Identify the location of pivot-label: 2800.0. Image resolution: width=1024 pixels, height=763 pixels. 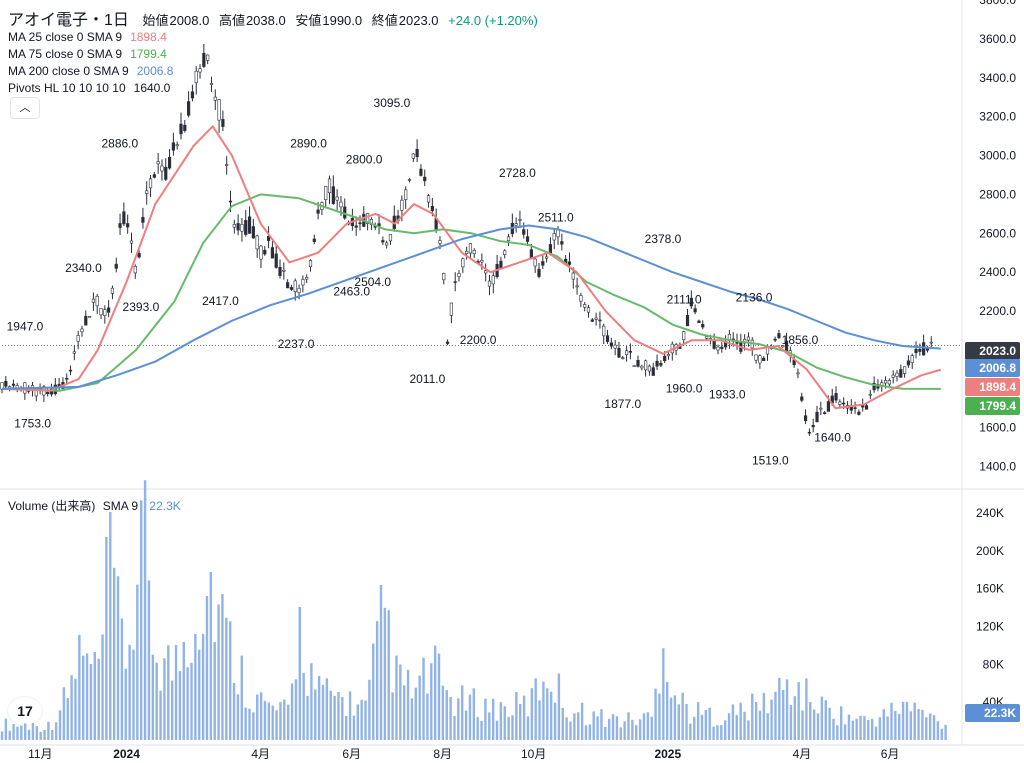
(364, 159).